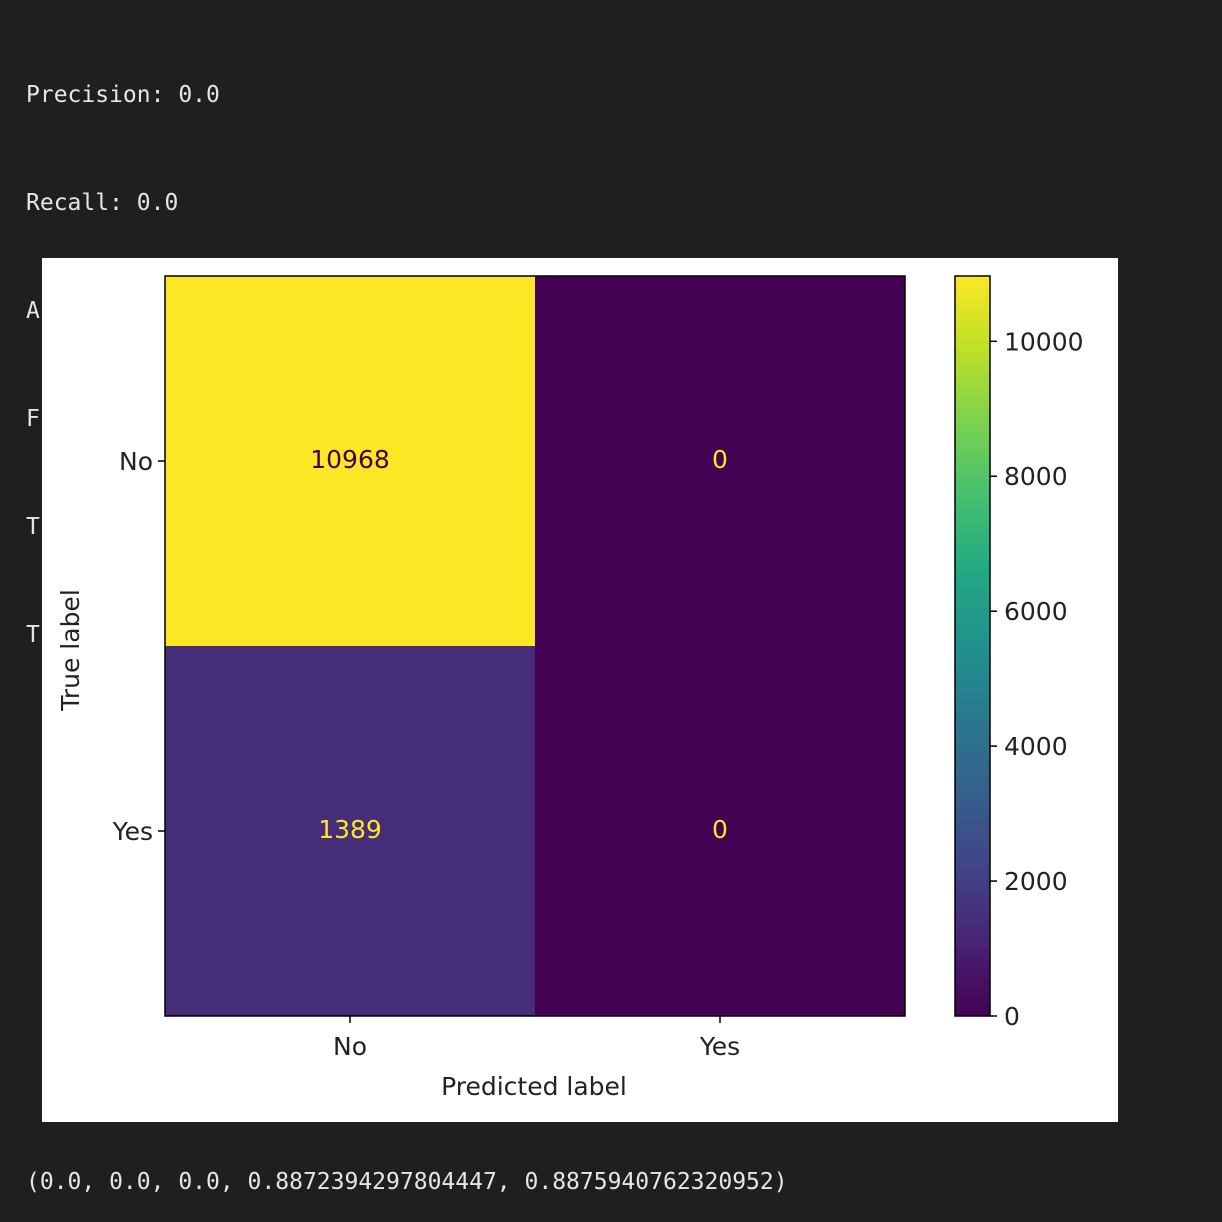 The height and width of the screenshot is (1222, 1222). What do you see at coordinates (719, 1046) in the screenshot?
I see `x-tick-label: Yes` at bounding box center [719, 1046].